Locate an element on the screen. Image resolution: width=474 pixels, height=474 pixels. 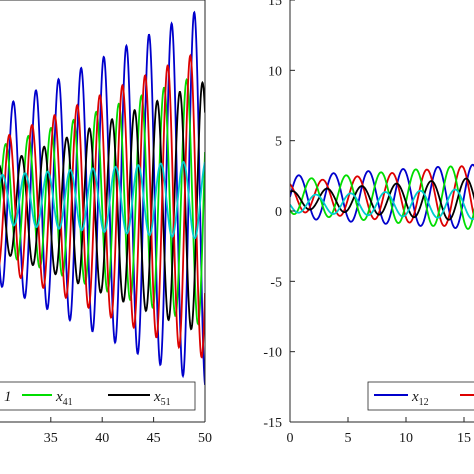
x-tick-label: 45 is located at coordinates (154, 438).